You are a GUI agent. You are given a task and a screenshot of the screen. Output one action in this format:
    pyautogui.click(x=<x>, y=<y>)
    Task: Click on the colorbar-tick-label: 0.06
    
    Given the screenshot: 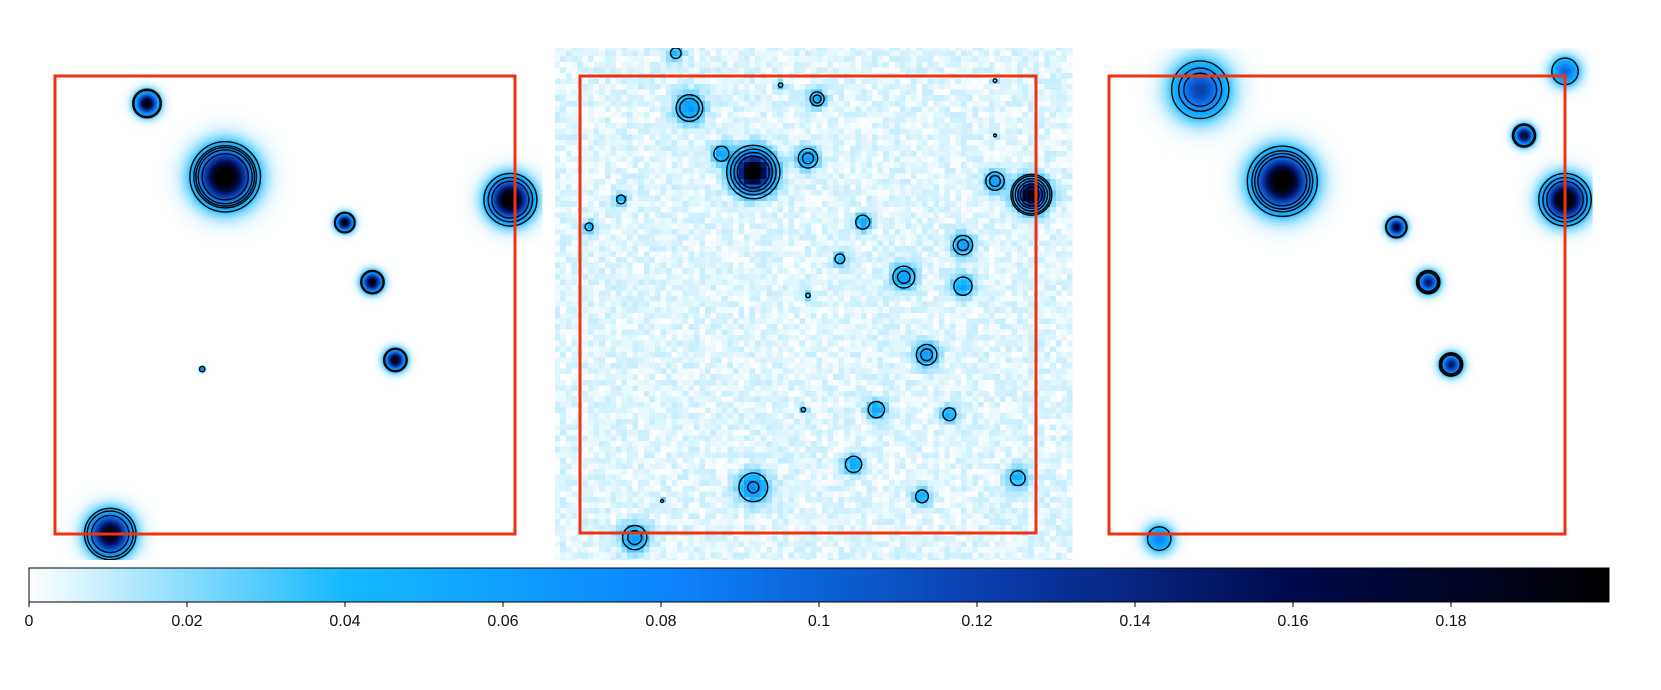 What is the action you would take?
    pyautogui.click(x=502, y=621)
    